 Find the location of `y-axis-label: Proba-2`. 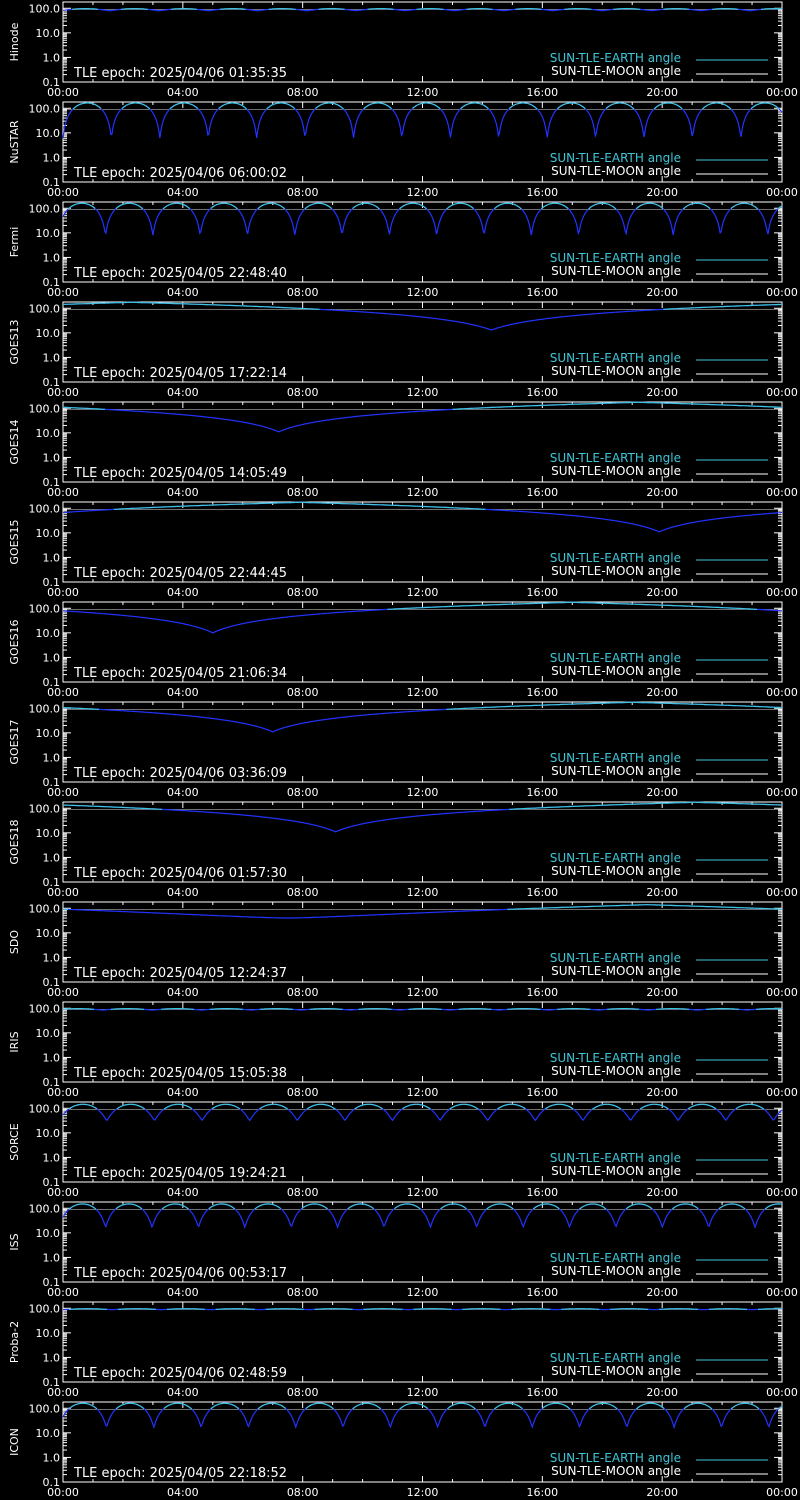

y-axis-label: Proba-2 is located at coordinates (14, 1342).